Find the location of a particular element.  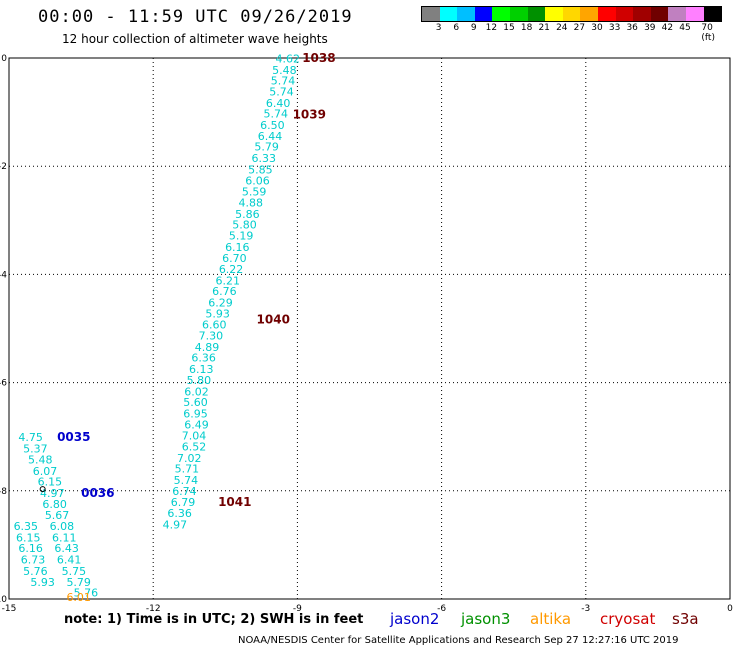

swh-value-track-a: 6.60 is located at coordinates (214, 325).